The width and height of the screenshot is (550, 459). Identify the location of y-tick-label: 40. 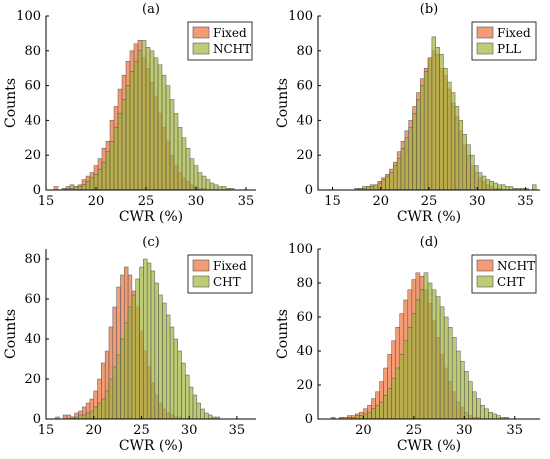
(32, 120).